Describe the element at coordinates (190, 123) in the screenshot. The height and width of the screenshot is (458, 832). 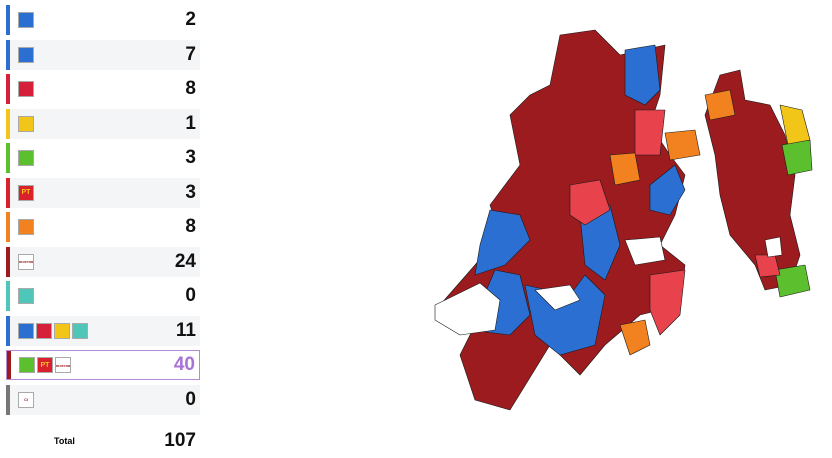
I see `seat-count: 1` at that location.